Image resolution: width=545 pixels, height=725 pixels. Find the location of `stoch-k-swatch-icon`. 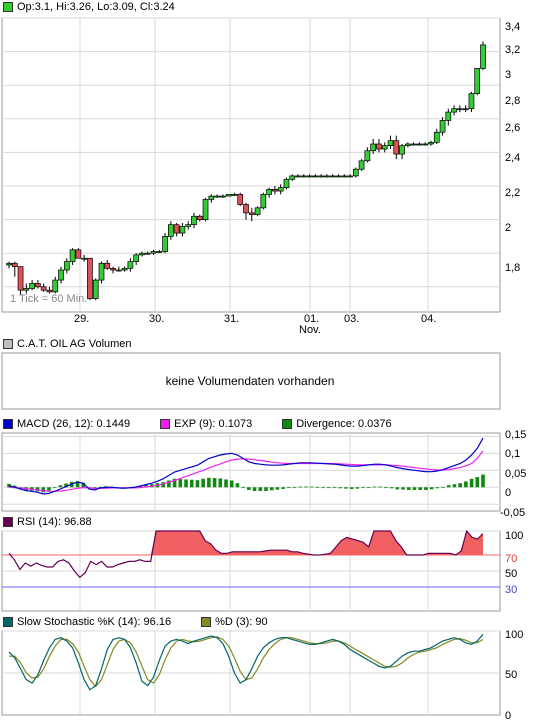

stoch-k-swatch-icon is located at coordinates (8, 622).